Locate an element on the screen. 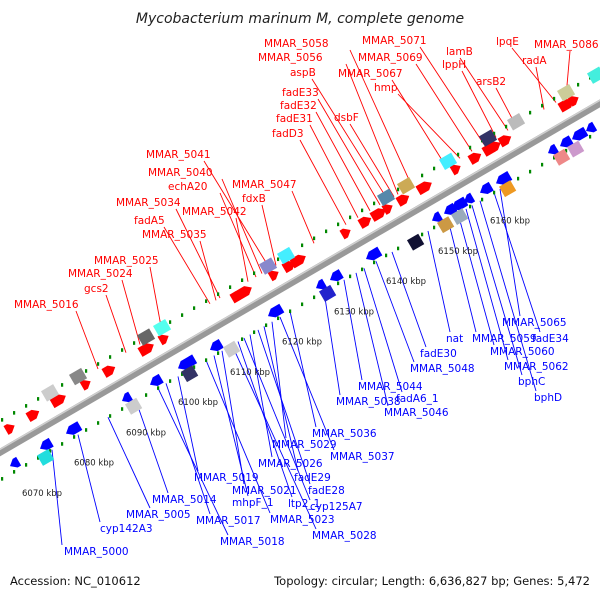  kbp-tick-label: 6140 kbp is located at coordinates (406, 282).